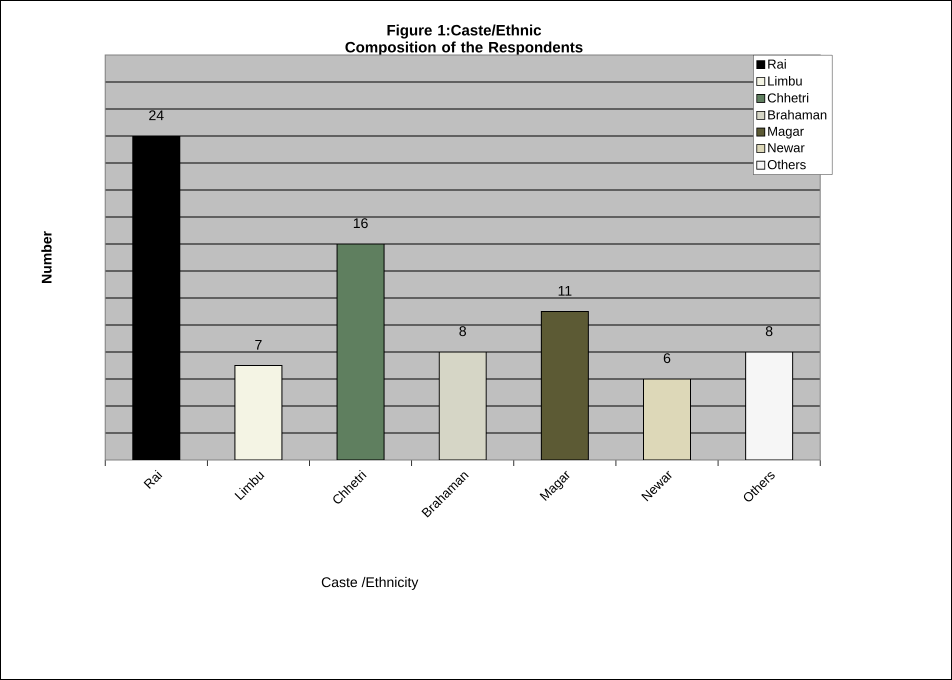 The width and height of the screenshot is (952, 680). Describe the element at coordinates (565, 291) in the screenshot. I see `data-label: 11` at that location.